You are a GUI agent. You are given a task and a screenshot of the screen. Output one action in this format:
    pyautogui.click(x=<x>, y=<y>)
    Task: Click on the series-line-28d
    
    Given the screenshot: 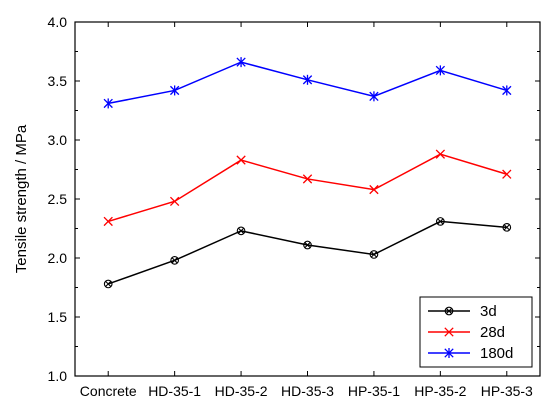 What is the action you would take?
    pyautogui.click(x=307, y=188)
    